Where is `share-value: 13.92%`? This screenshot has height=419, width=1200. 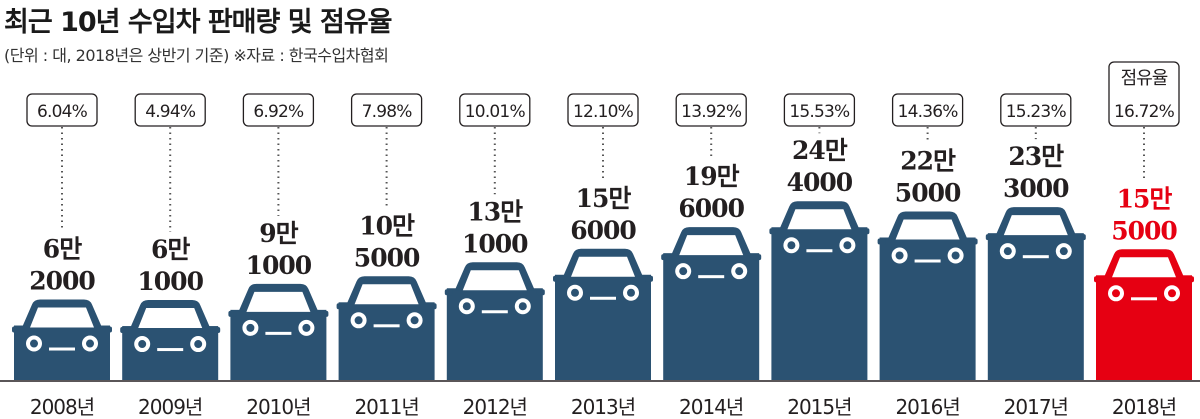
share-value: 13.92% is located at coordinates (711, 112).